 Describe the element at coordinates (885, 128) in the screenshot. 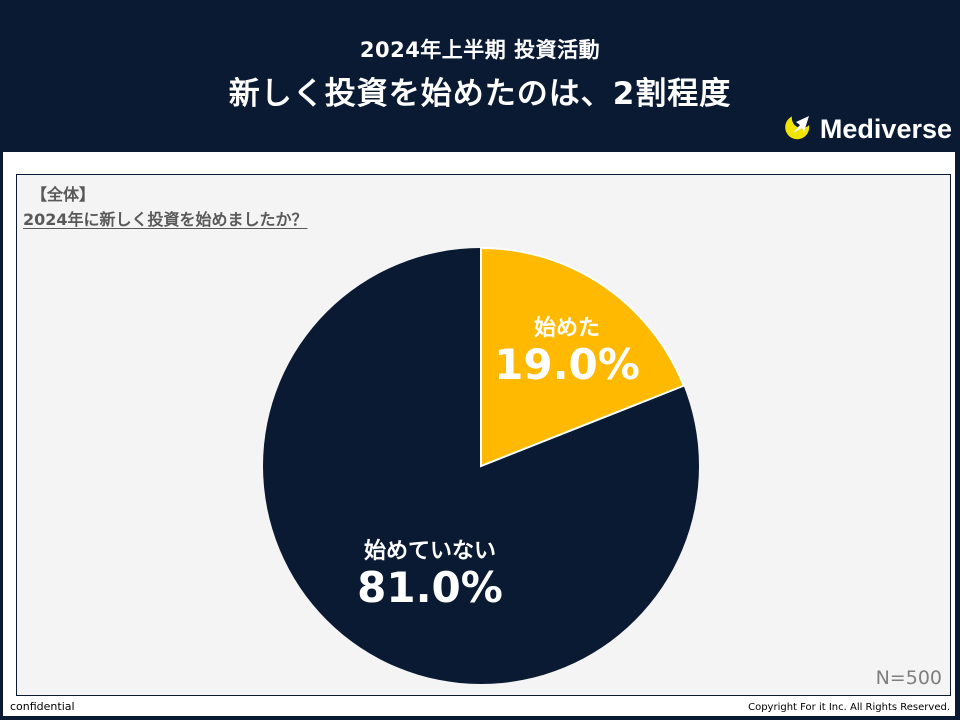

I see `brand-name: Mediverse` at that location.